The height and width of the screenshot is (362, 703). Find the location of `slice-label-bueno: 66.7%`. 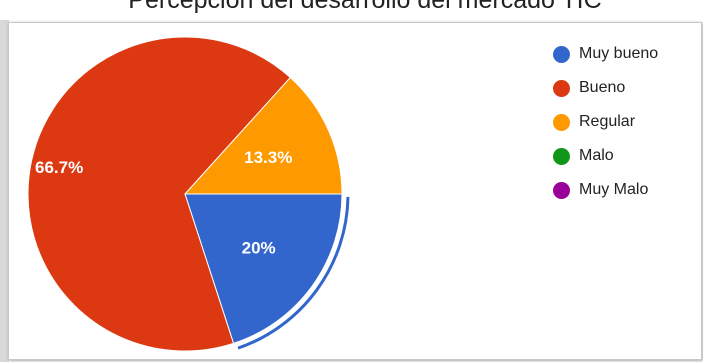

slice-label-bueno: 66.7% is located at coordinates (59, 167).